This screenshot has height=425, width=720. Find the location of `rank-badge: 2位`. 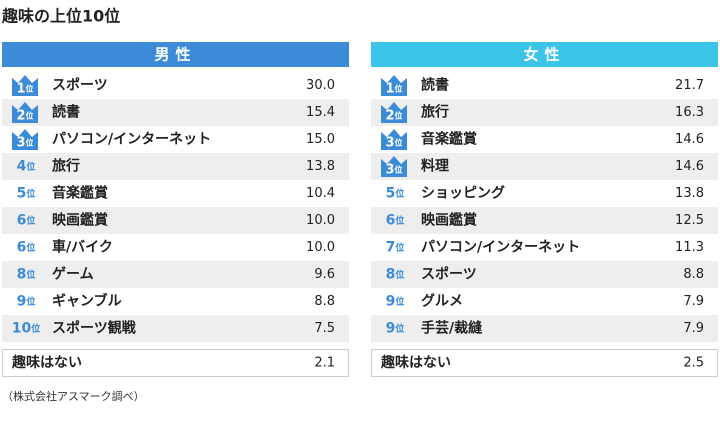

rank-badge: 2位 is located at coordinates (393, 115).